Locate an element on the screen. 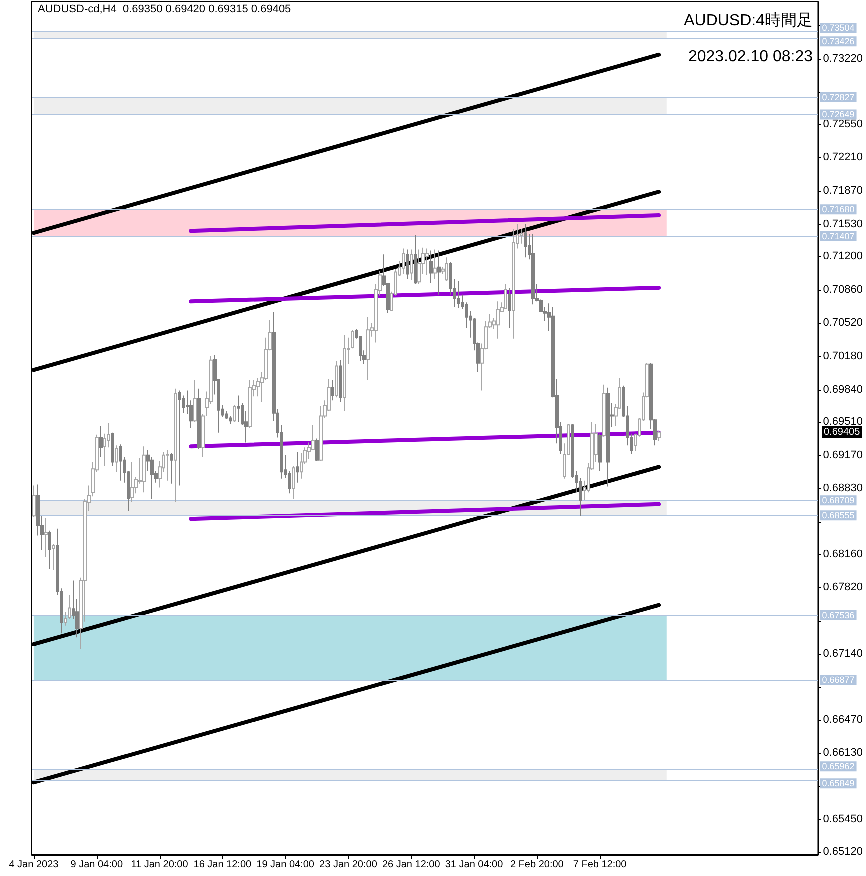 Image resolution: width=866 pixels, height=876 pixels. y-tick-label: 0.67820 is located at coordinates (843, 588).